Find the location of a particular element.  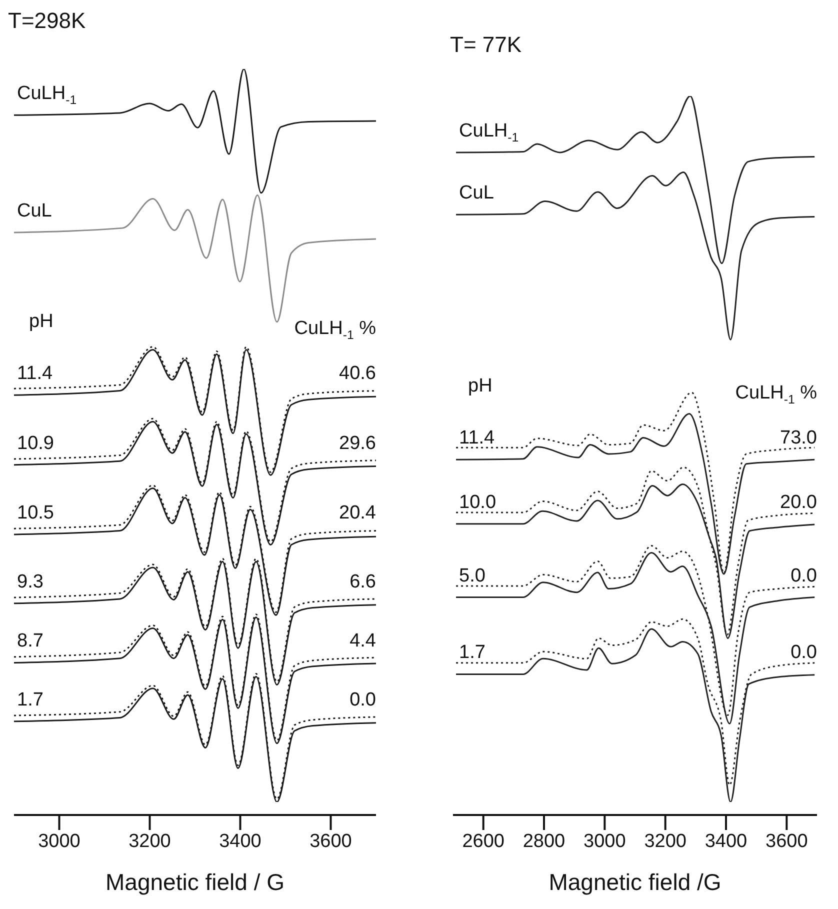

annotation: 40.6 is located at coordinates (357, 373).